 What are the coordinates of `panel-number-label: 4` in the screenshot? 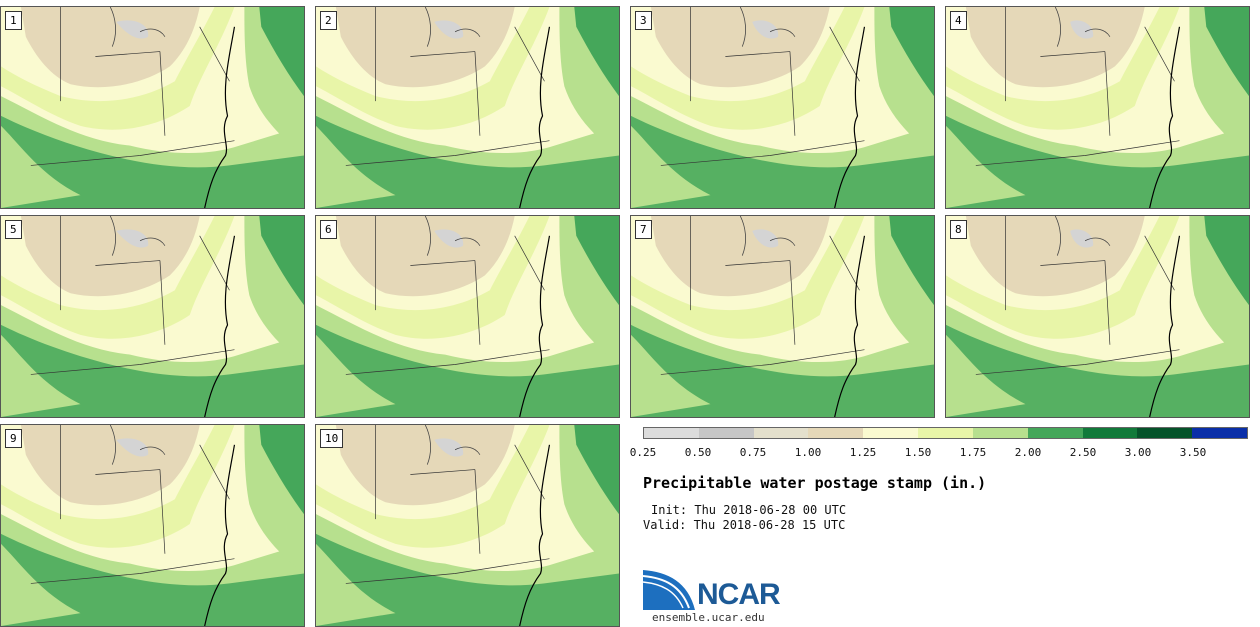 It's located at (958, 20).